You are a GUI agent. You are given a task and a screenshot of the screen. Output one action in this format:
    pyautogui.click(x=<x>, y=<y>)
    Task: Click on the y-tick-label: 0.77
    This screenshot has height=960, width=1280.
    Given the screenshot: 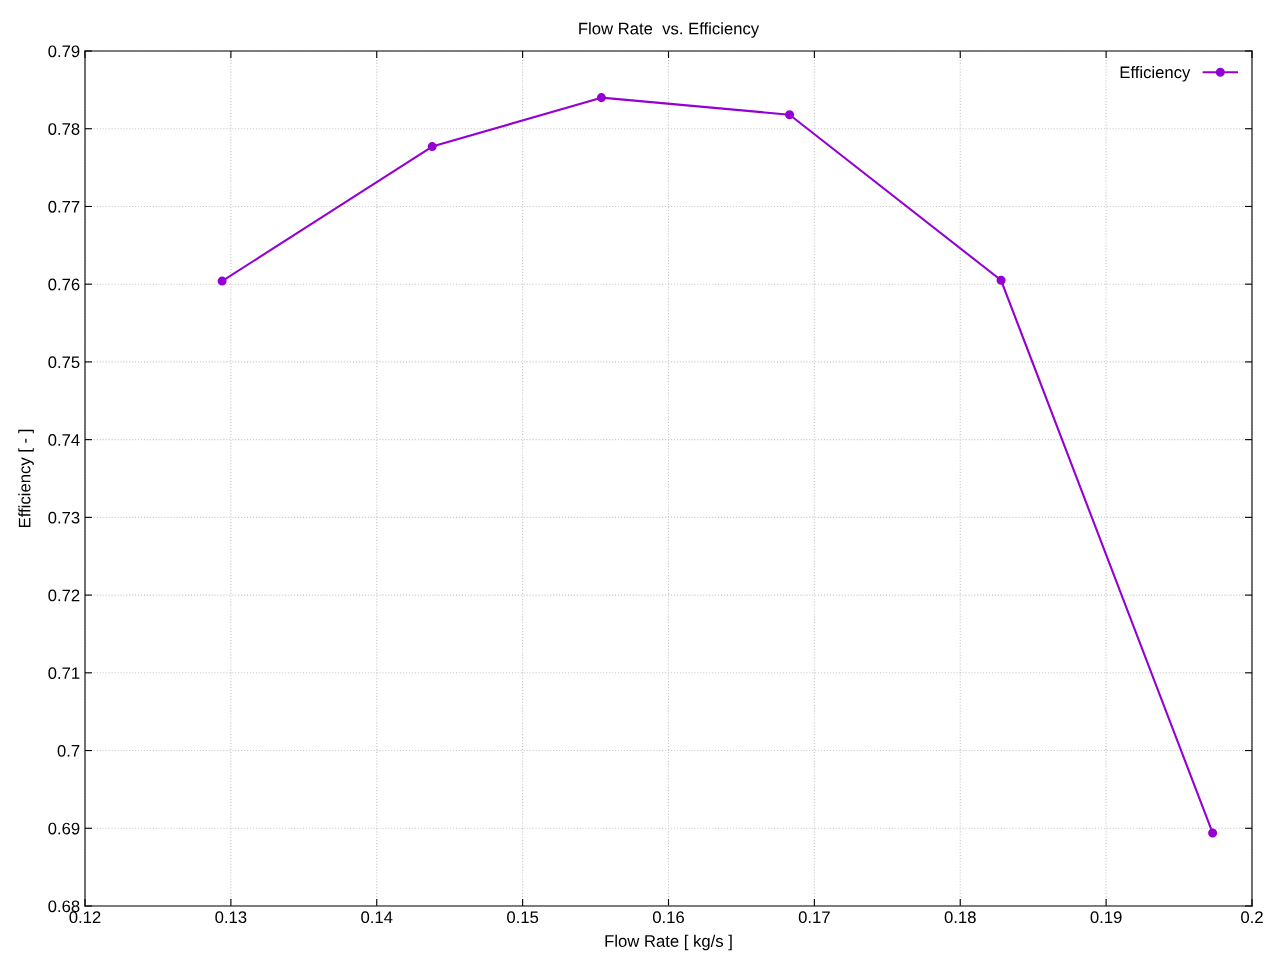 What is the action you would take?
    pyautogui.click(x=64, y=206)
    